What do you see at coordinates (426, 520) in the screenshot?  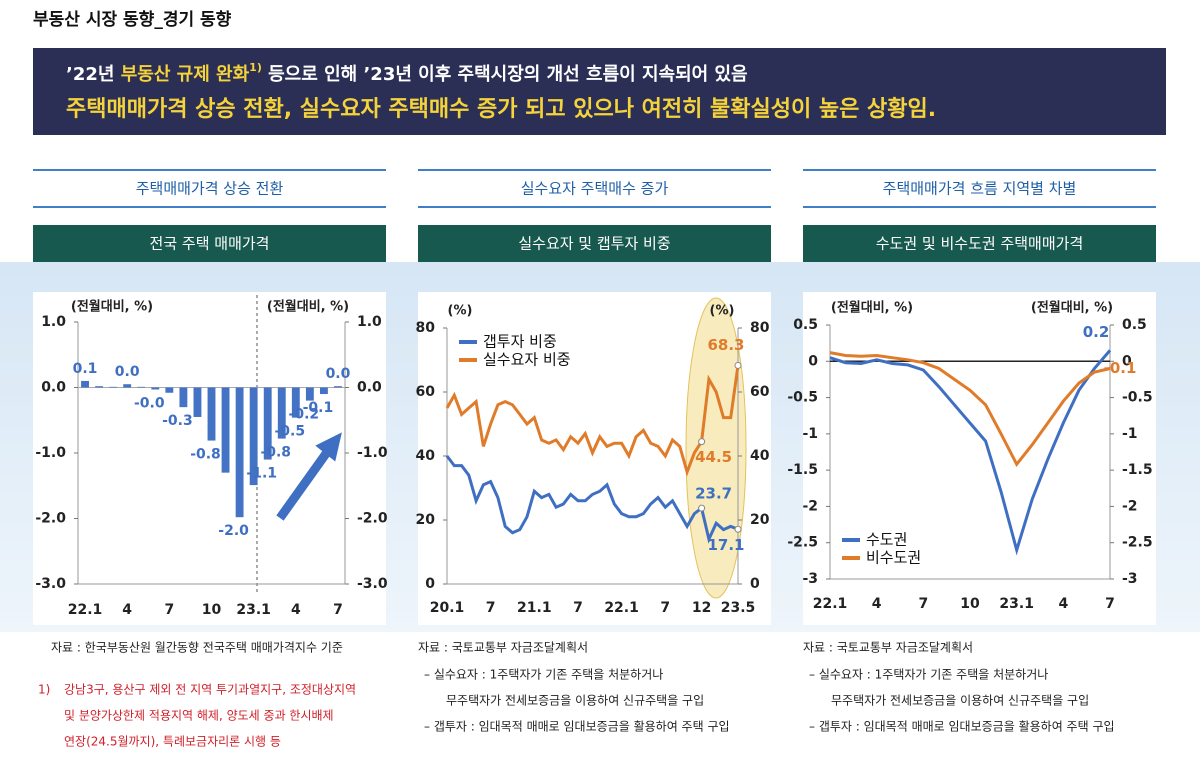 I see `y-tick-label: 20` at bounding box center [426, 520].